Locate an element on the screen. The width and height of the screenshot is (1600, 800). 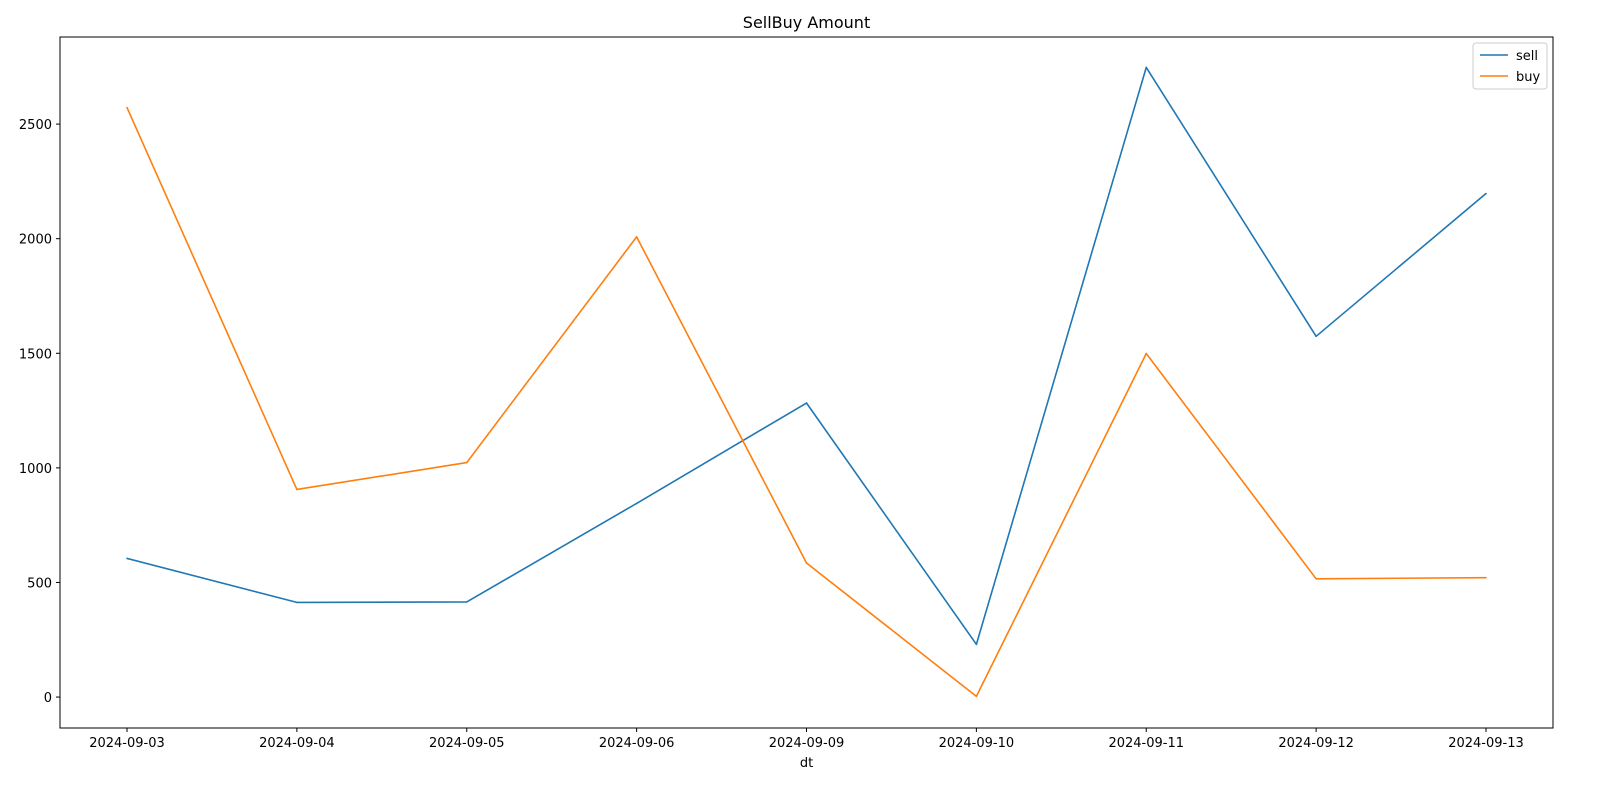
x-tick-label: 2024-09-11 is located at coordinates (1146, 743).